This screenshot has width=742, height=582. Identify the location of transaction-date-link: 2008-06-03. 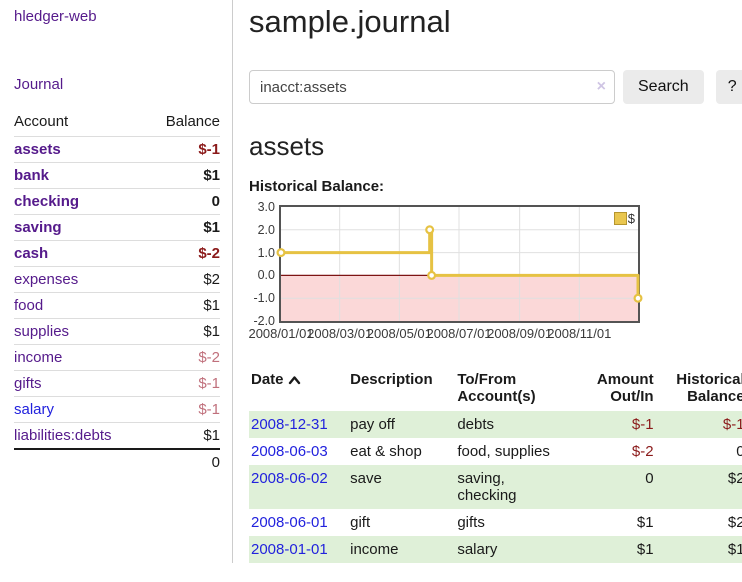
(289, 451).